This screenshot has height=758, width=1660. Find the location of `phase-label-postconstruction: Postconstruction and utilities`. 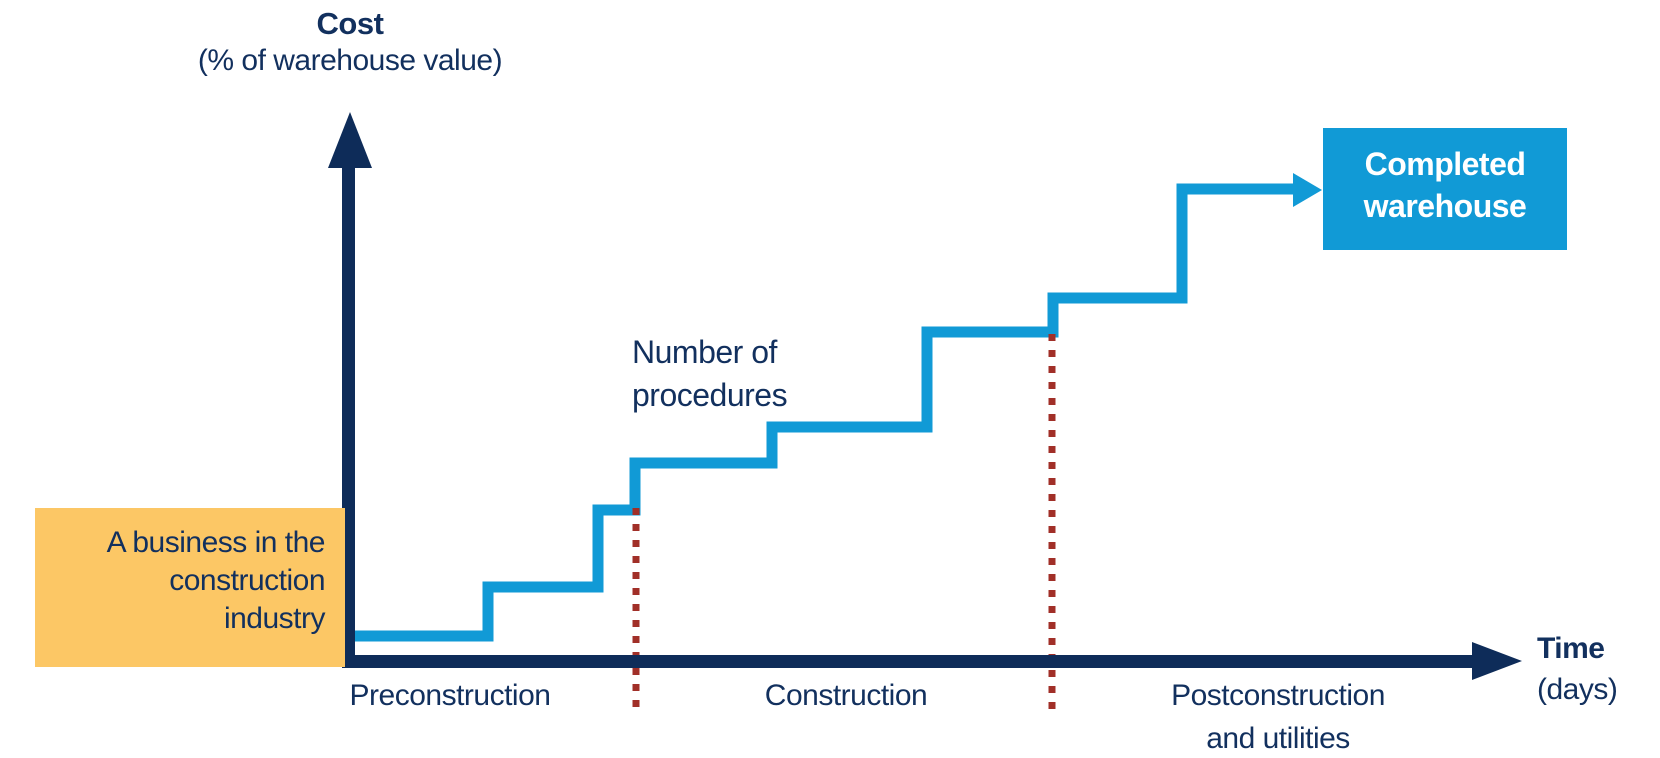

phase-label-postconstruction: Postconstruction and utilities is located at coordinates (1278, 716).